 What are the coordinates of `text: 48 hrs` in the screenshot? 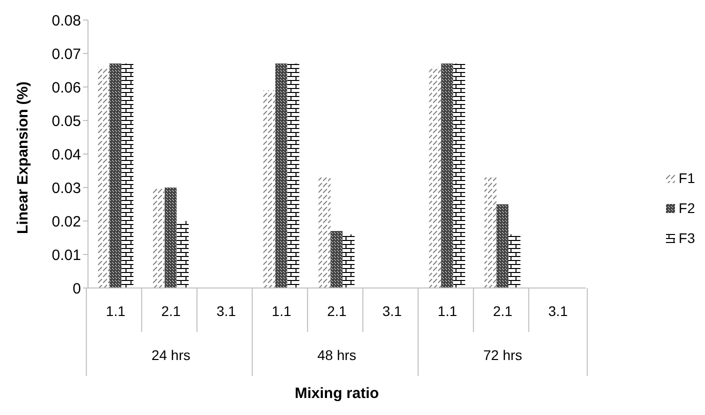 It's located at (336, 355).